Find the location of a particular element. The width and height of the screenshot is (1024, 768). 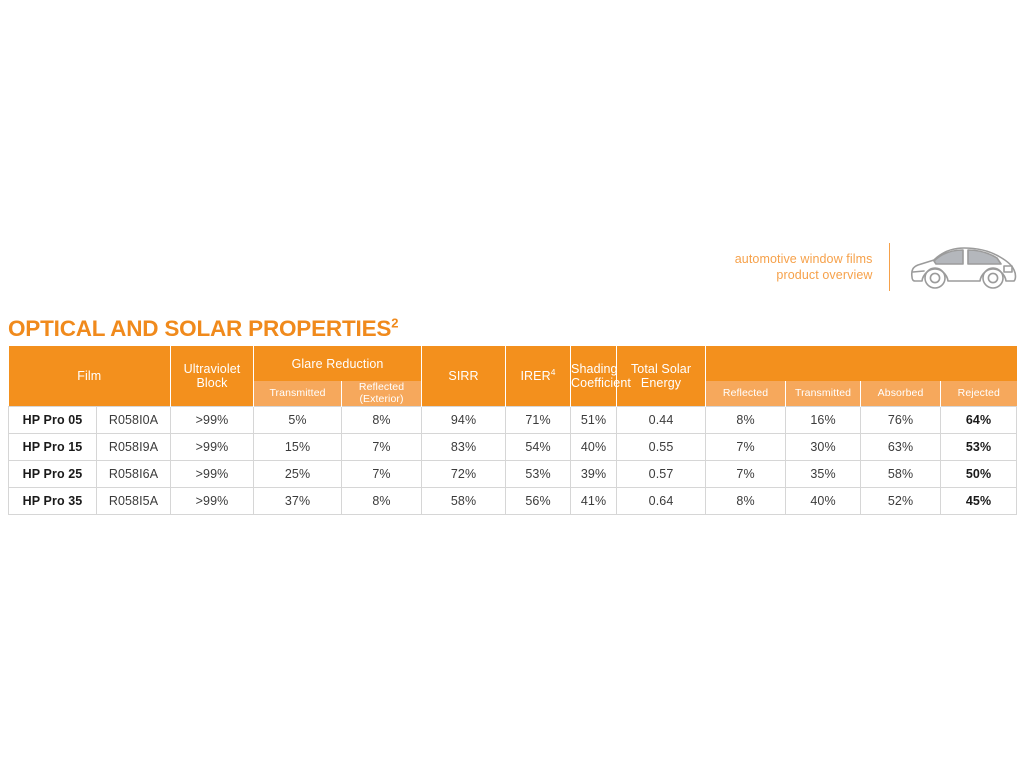

cell-tse-absorbed: 52% is located at coordinates (901, 501).